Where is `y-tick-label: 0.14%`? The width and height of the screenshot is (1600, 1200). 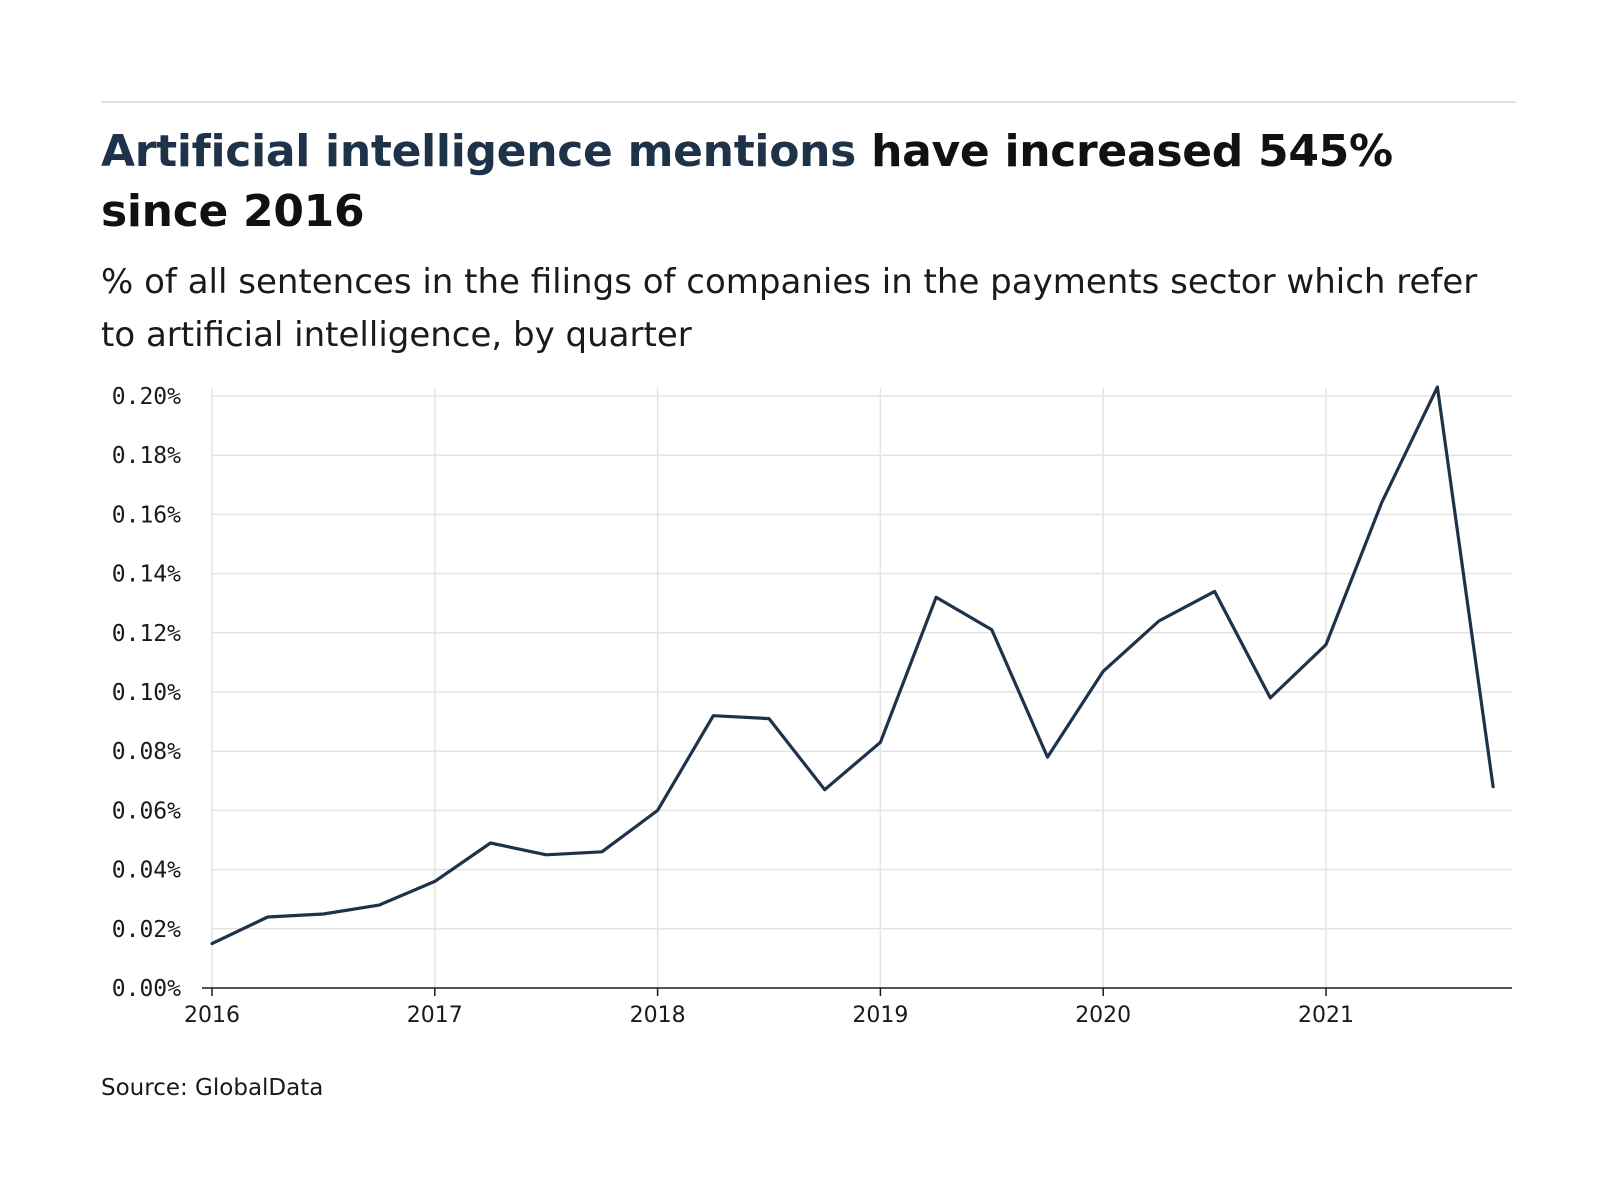 y-tick-label: 0.14% is located at coordinates (146, 575).